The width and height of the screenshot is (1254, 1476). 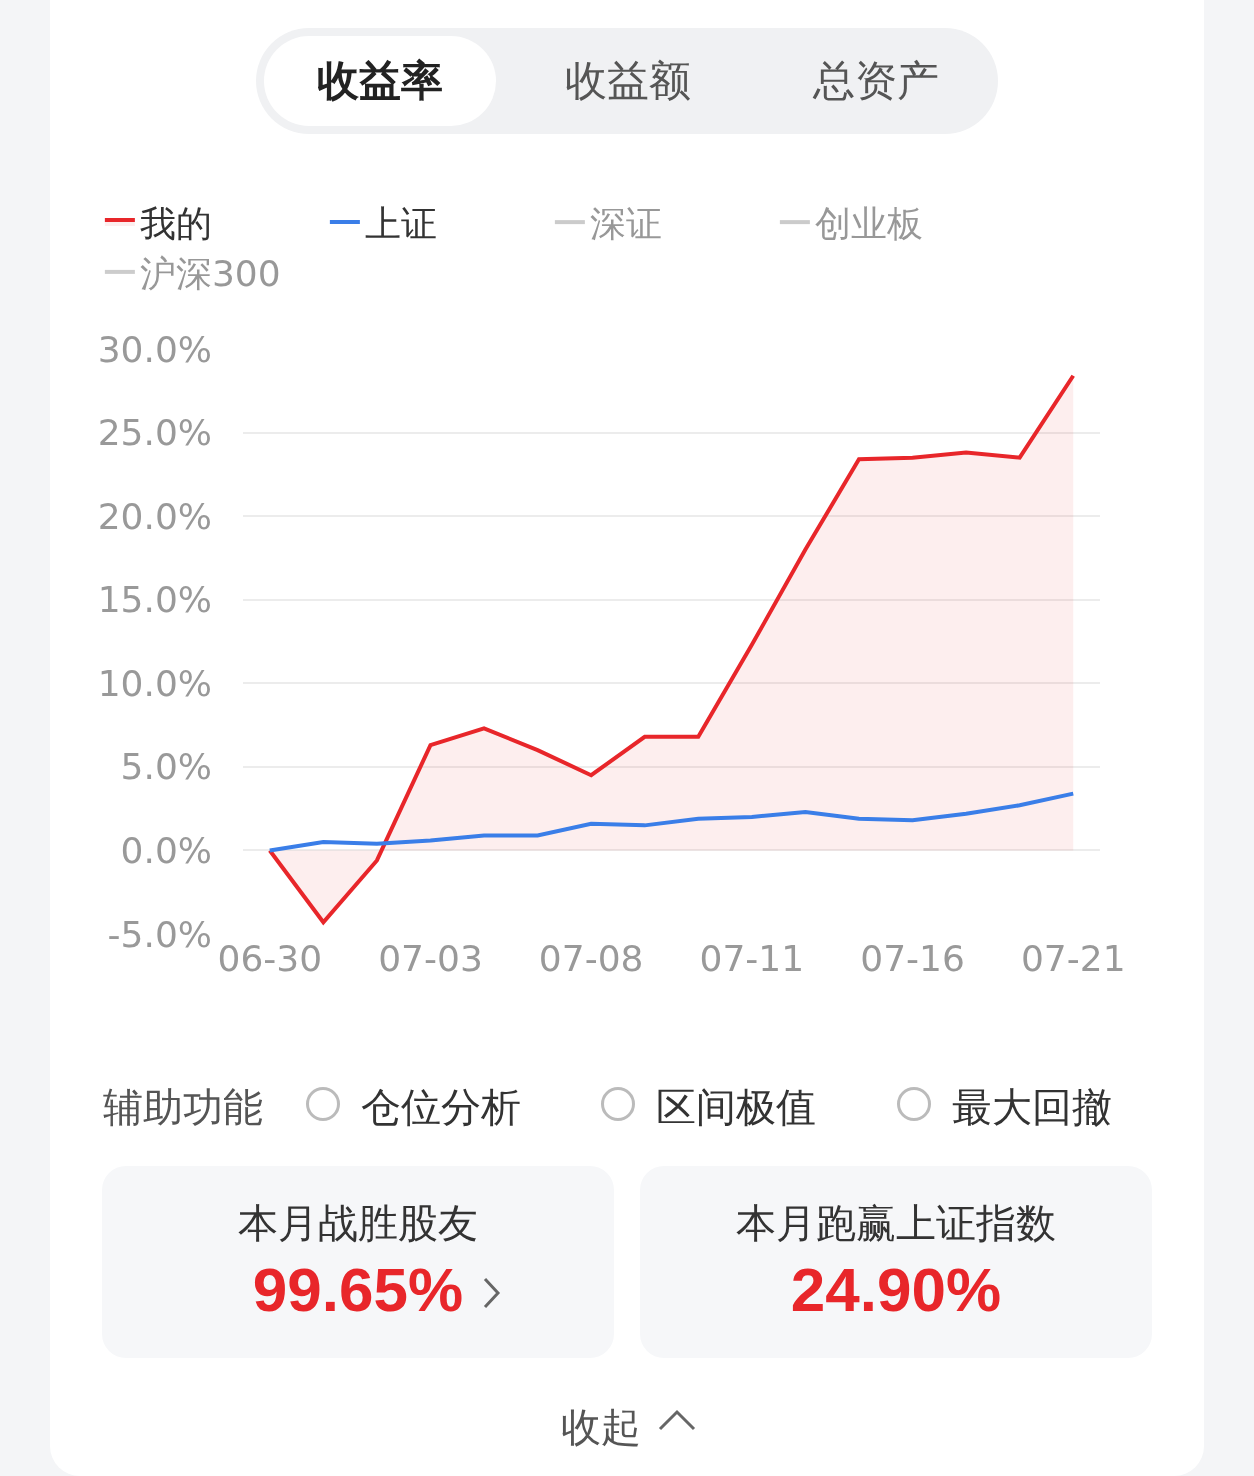 I want to click on text: 收起, so click(x=601, y=1427).